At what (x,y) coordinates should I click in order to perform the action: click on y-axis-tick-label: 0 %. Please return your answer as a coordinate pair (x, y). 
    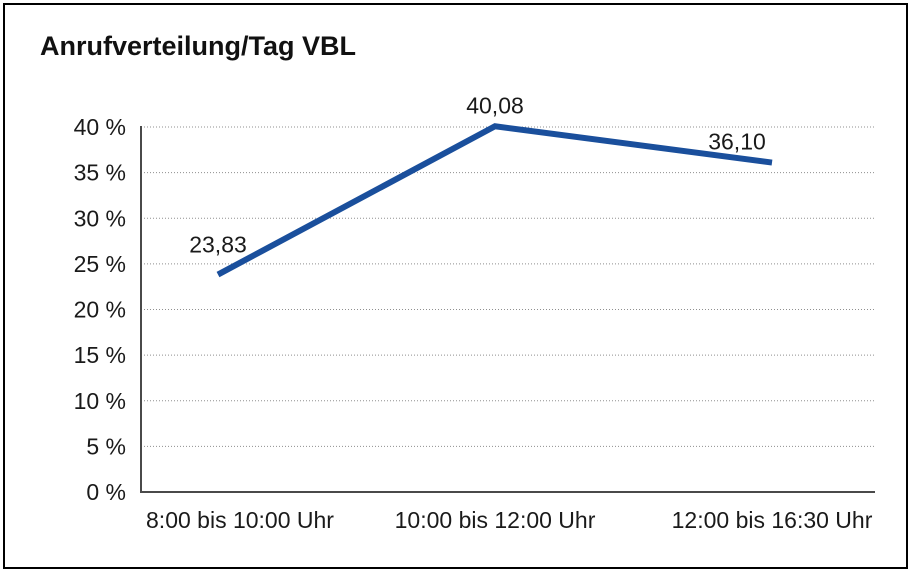
    Looking at the image, I should click on (106, 492).